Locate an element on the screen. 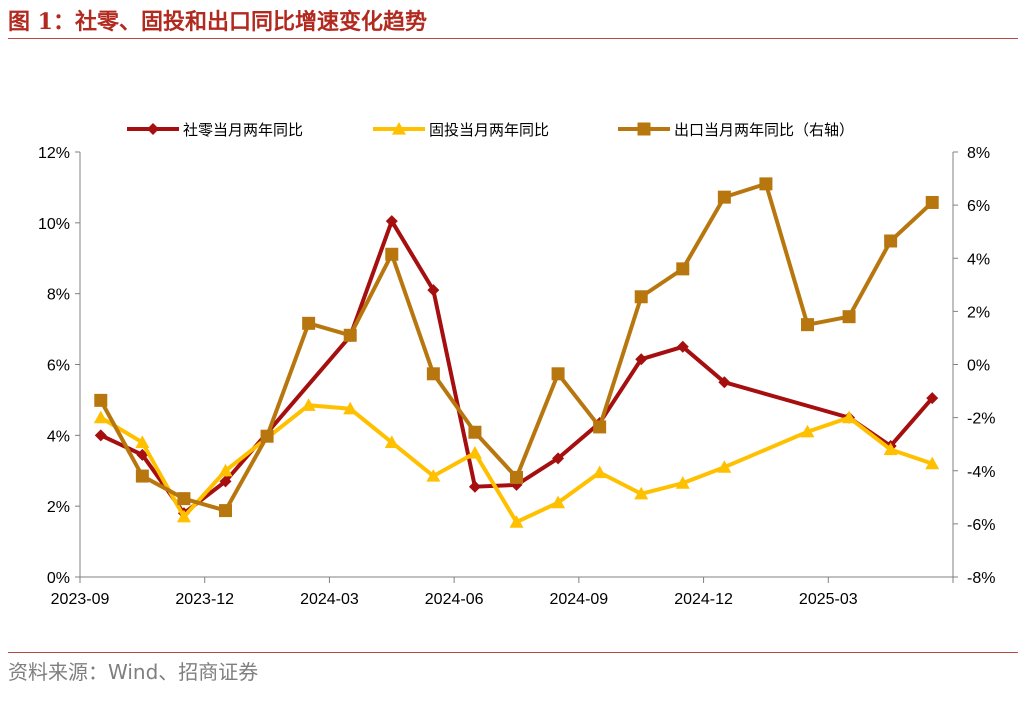 The width and height of the screenshot is (1025, 710). y-right-tick-label: -2% is located at coordinates (981, 419).